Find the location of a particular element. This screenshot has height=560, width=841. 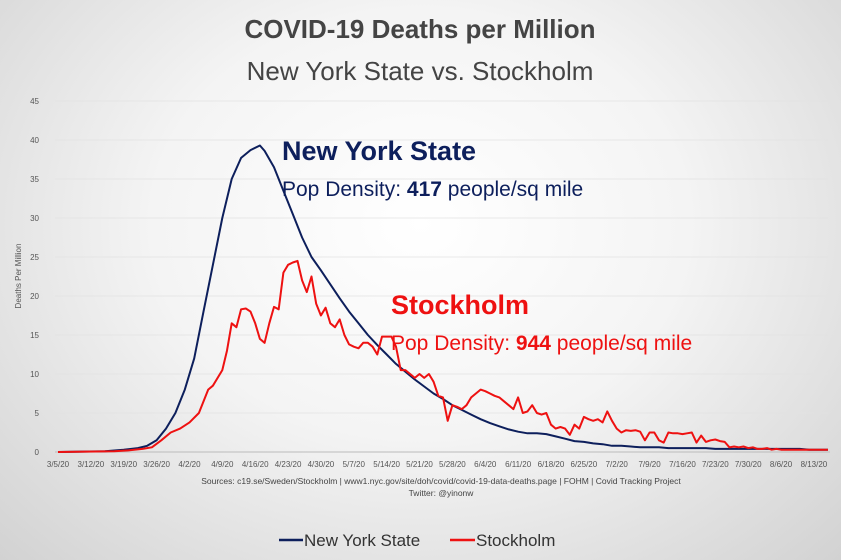

x-tick-label: 3/5/20 is located at coordinates (58, 464).